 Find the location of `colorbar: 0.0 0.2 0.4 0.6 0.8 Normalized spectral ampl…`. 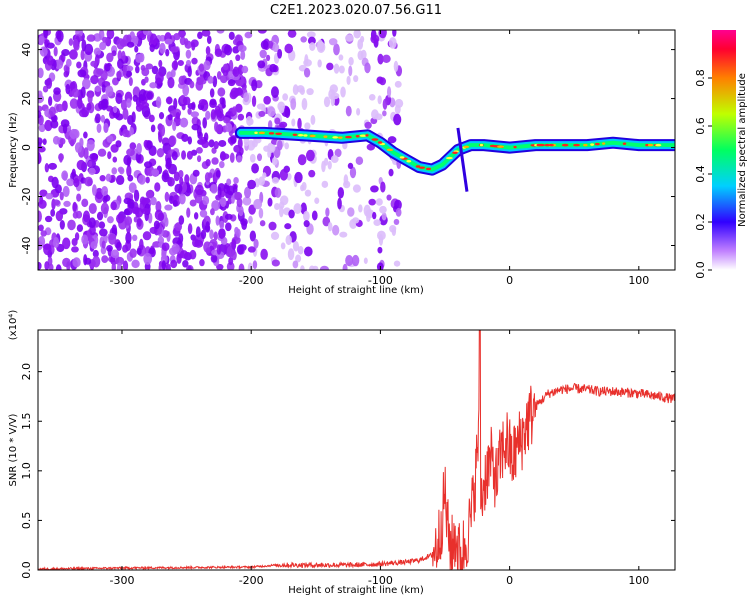

colorbar: 0.0 0.2 0.4 0.6 0.8 Normalized spectral ampl… is located at coordinates (721, 154).